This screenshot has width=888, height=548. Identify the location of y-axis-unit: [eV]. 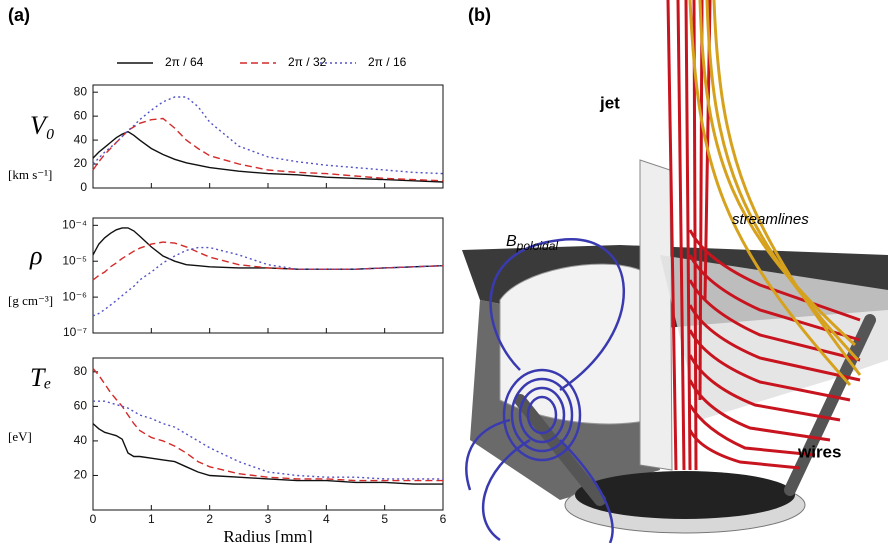
(20, 436).